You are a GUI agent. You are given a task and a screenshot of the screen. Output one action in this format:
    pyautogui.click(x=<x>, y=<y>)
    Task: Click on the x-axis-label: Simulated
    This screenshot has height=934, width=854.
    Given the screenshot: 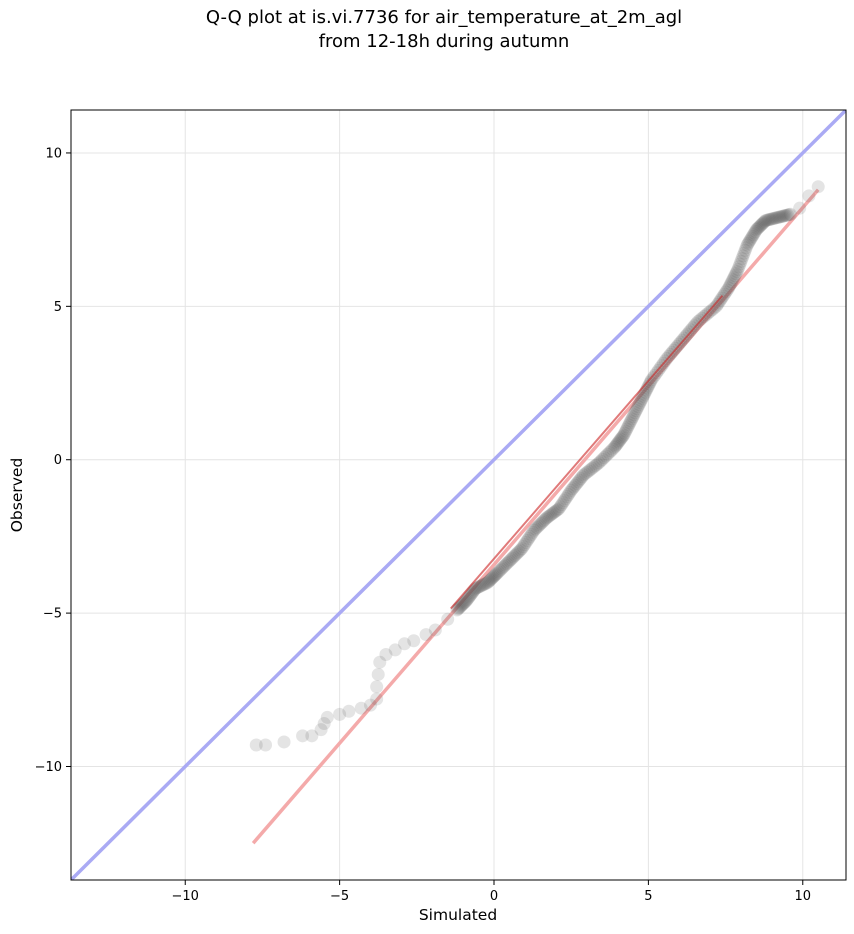 What is the action you would take?
    pyautogui.click(x=458, y=915)
    